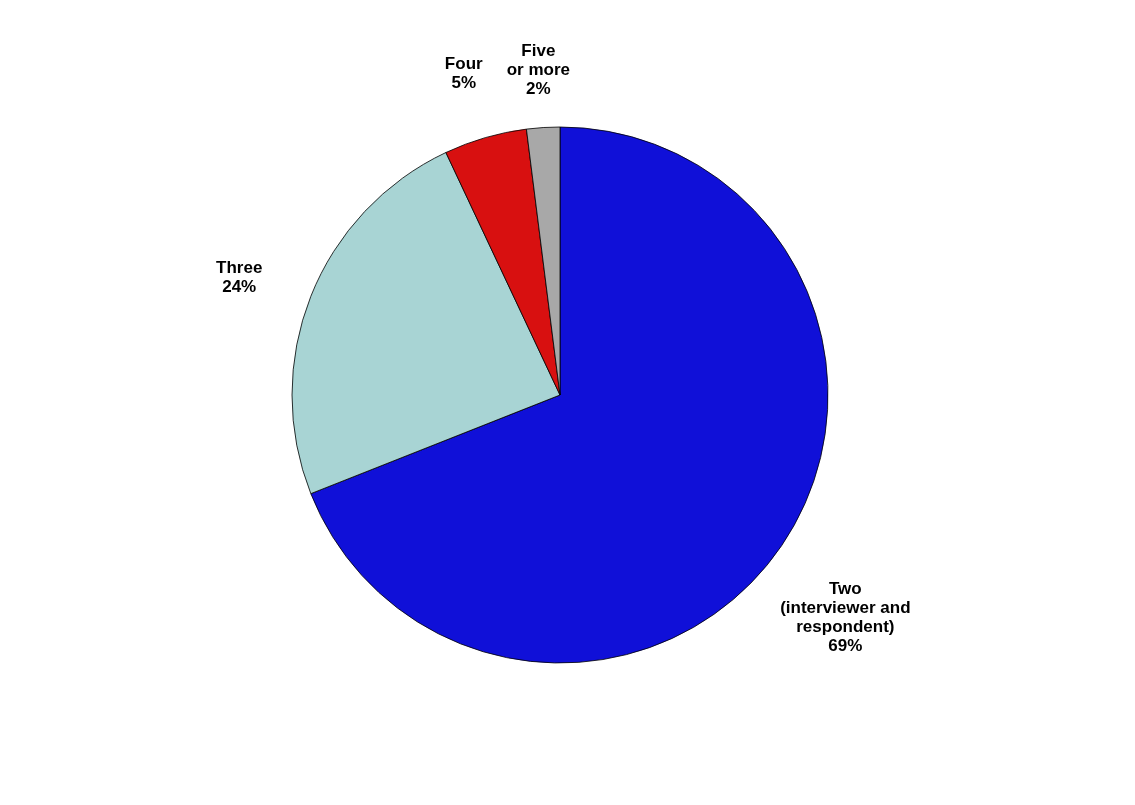 Image resolution: width=1135 pixels, height=805 pixels. What do you see at coordinates (464, 82) in the screenshot?
I see `data-label: 5%` at bounding box center [464, 82].